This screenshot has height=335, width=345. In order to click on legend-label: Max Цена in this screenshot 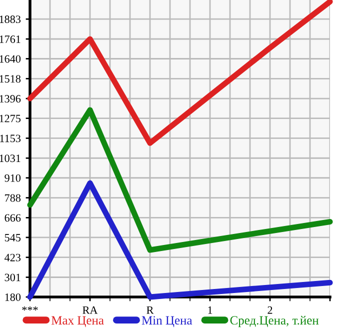, I will do `click(78, 322)`.